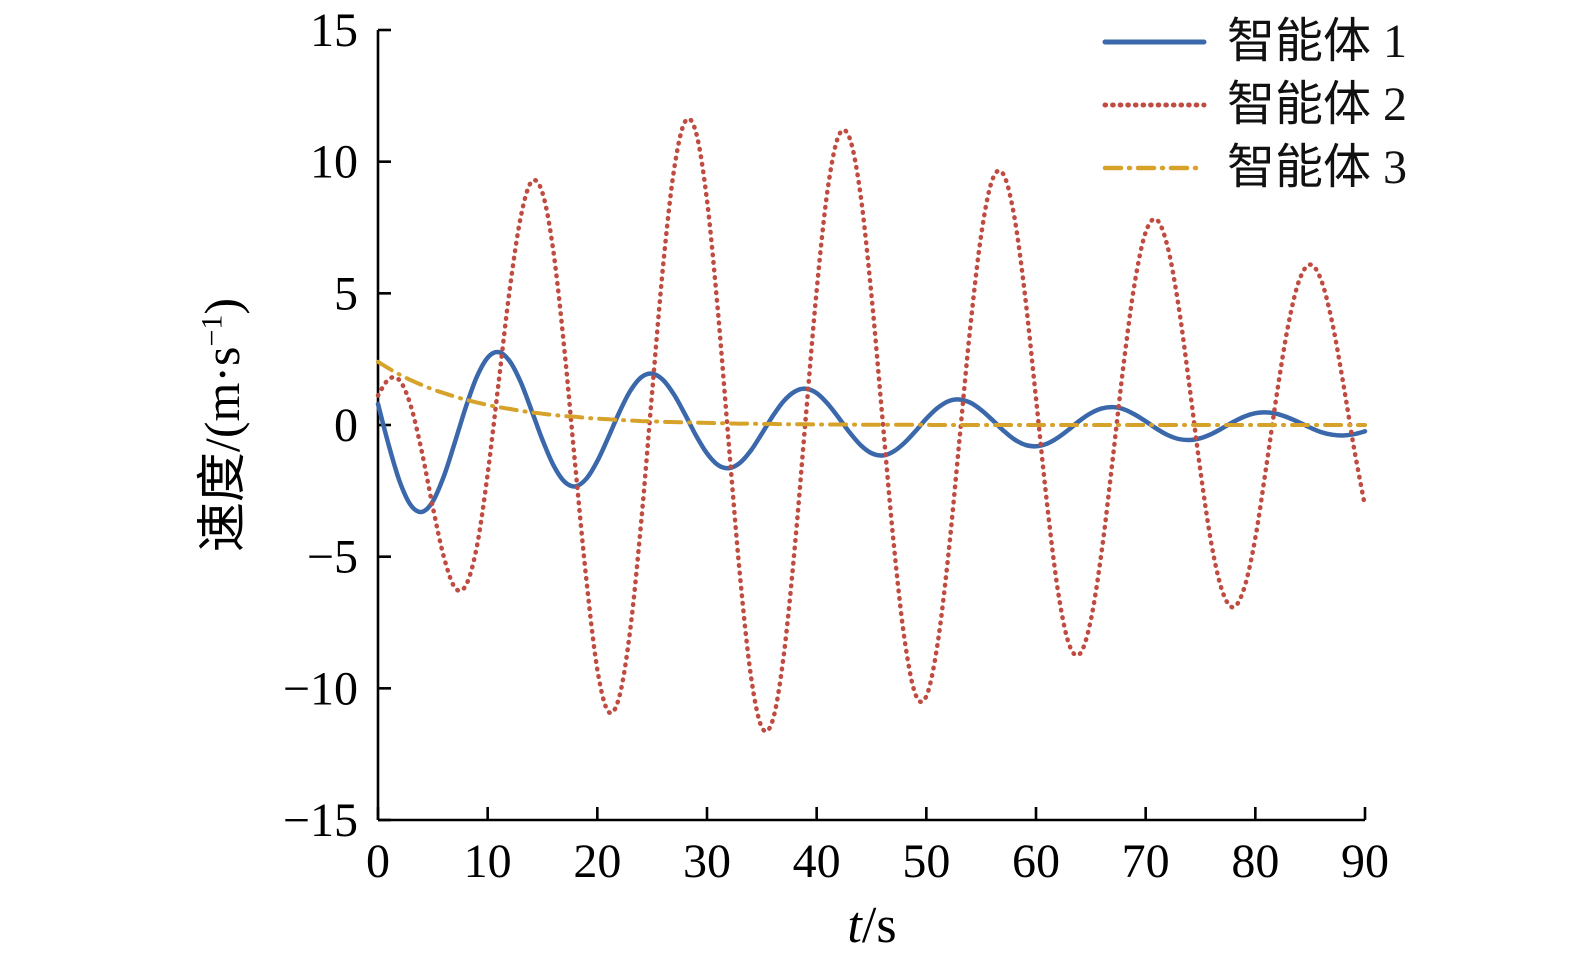 This screenshot has width=1575, height=958. Describe the element at coordinates (1255, 861) in the screenshot. I see `x-tick-label: 80` at that location.